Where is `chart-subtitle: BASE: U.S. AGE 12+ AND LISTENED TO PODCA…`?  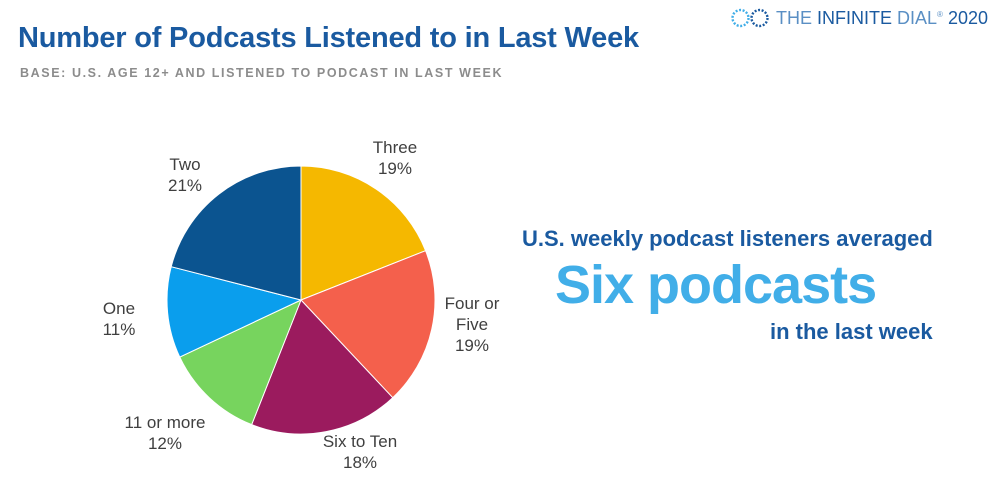 chart-subtitle: BASE: U.S. AGE 12+ AND LISTENED TO PODCA… is located at coordinates (262, 73).